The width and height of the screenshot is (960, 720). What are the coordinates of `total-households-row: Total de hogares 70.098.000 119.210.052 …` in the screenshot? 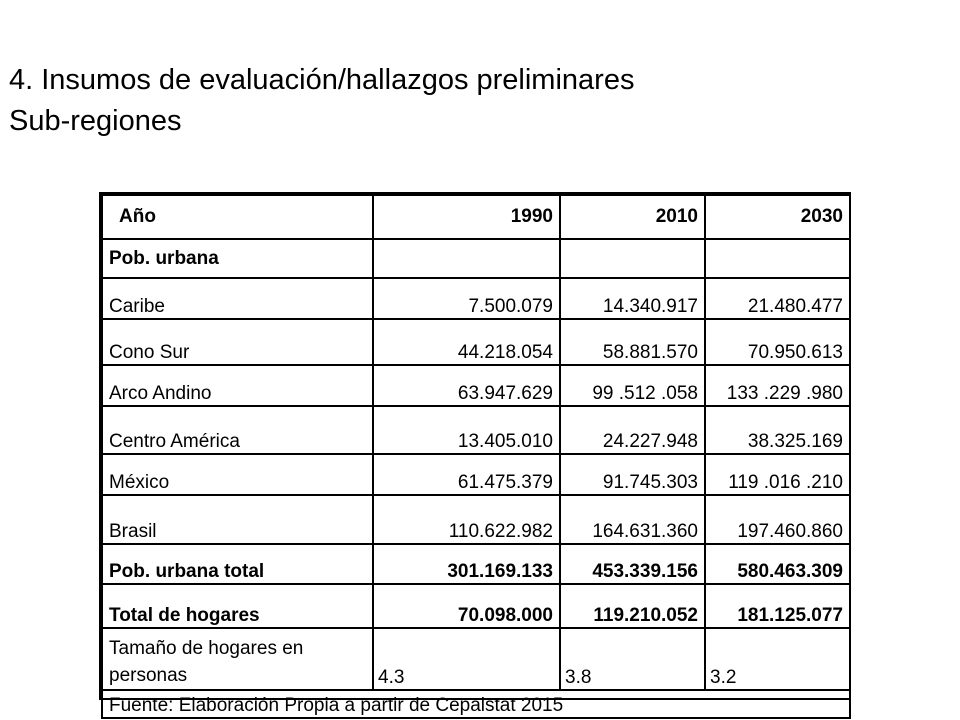 It's located at (476, 606).